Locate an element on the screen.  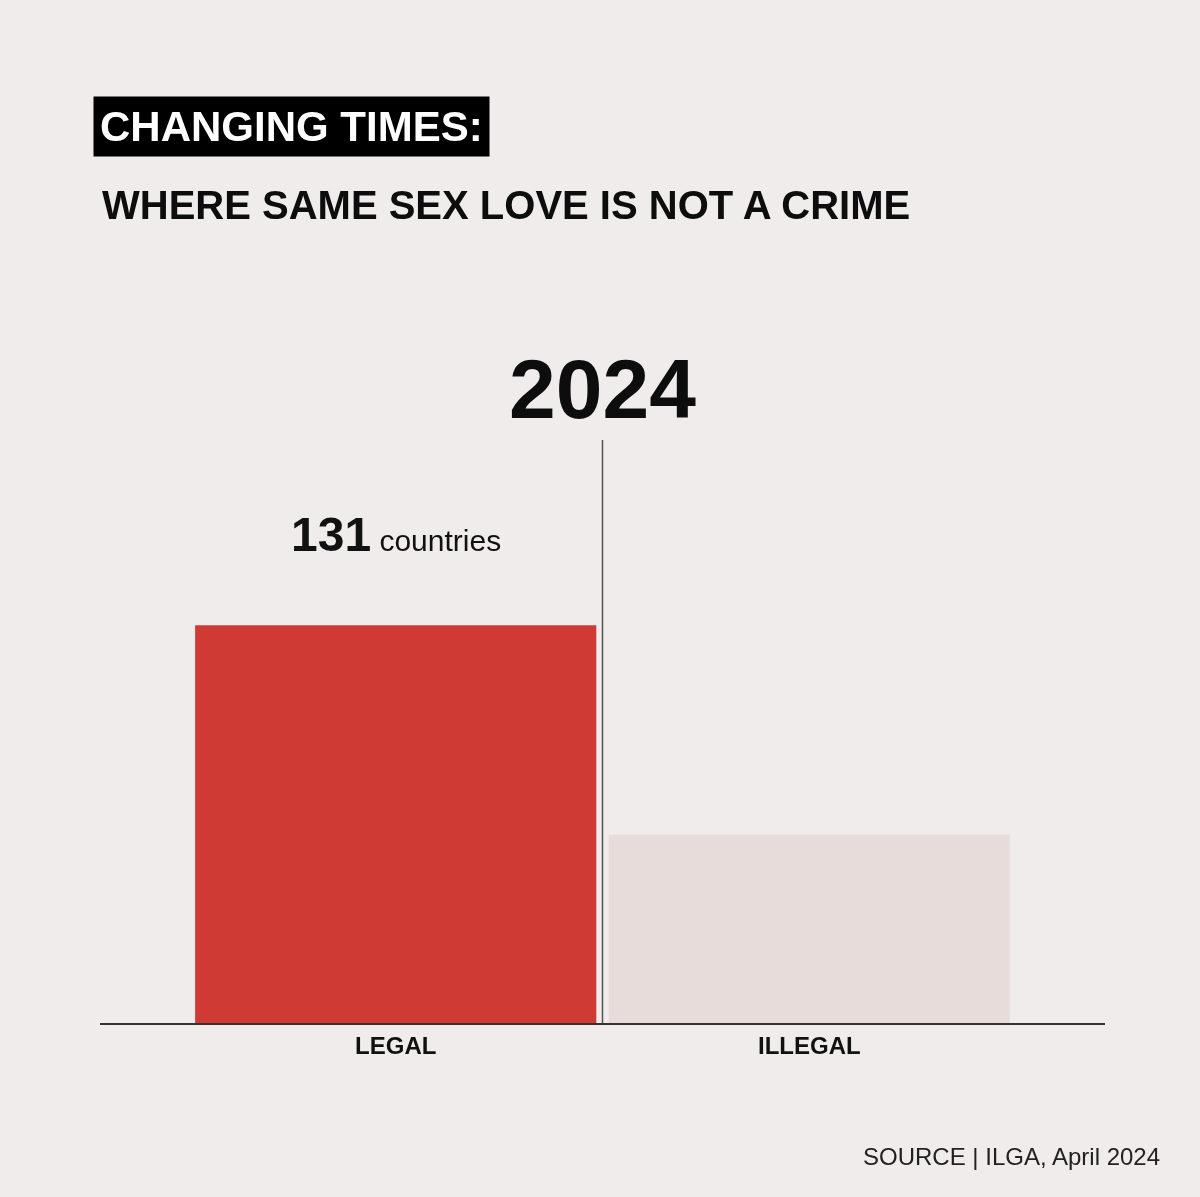
x-tick-label: LEGAL is located at coordinates (396, 1045).